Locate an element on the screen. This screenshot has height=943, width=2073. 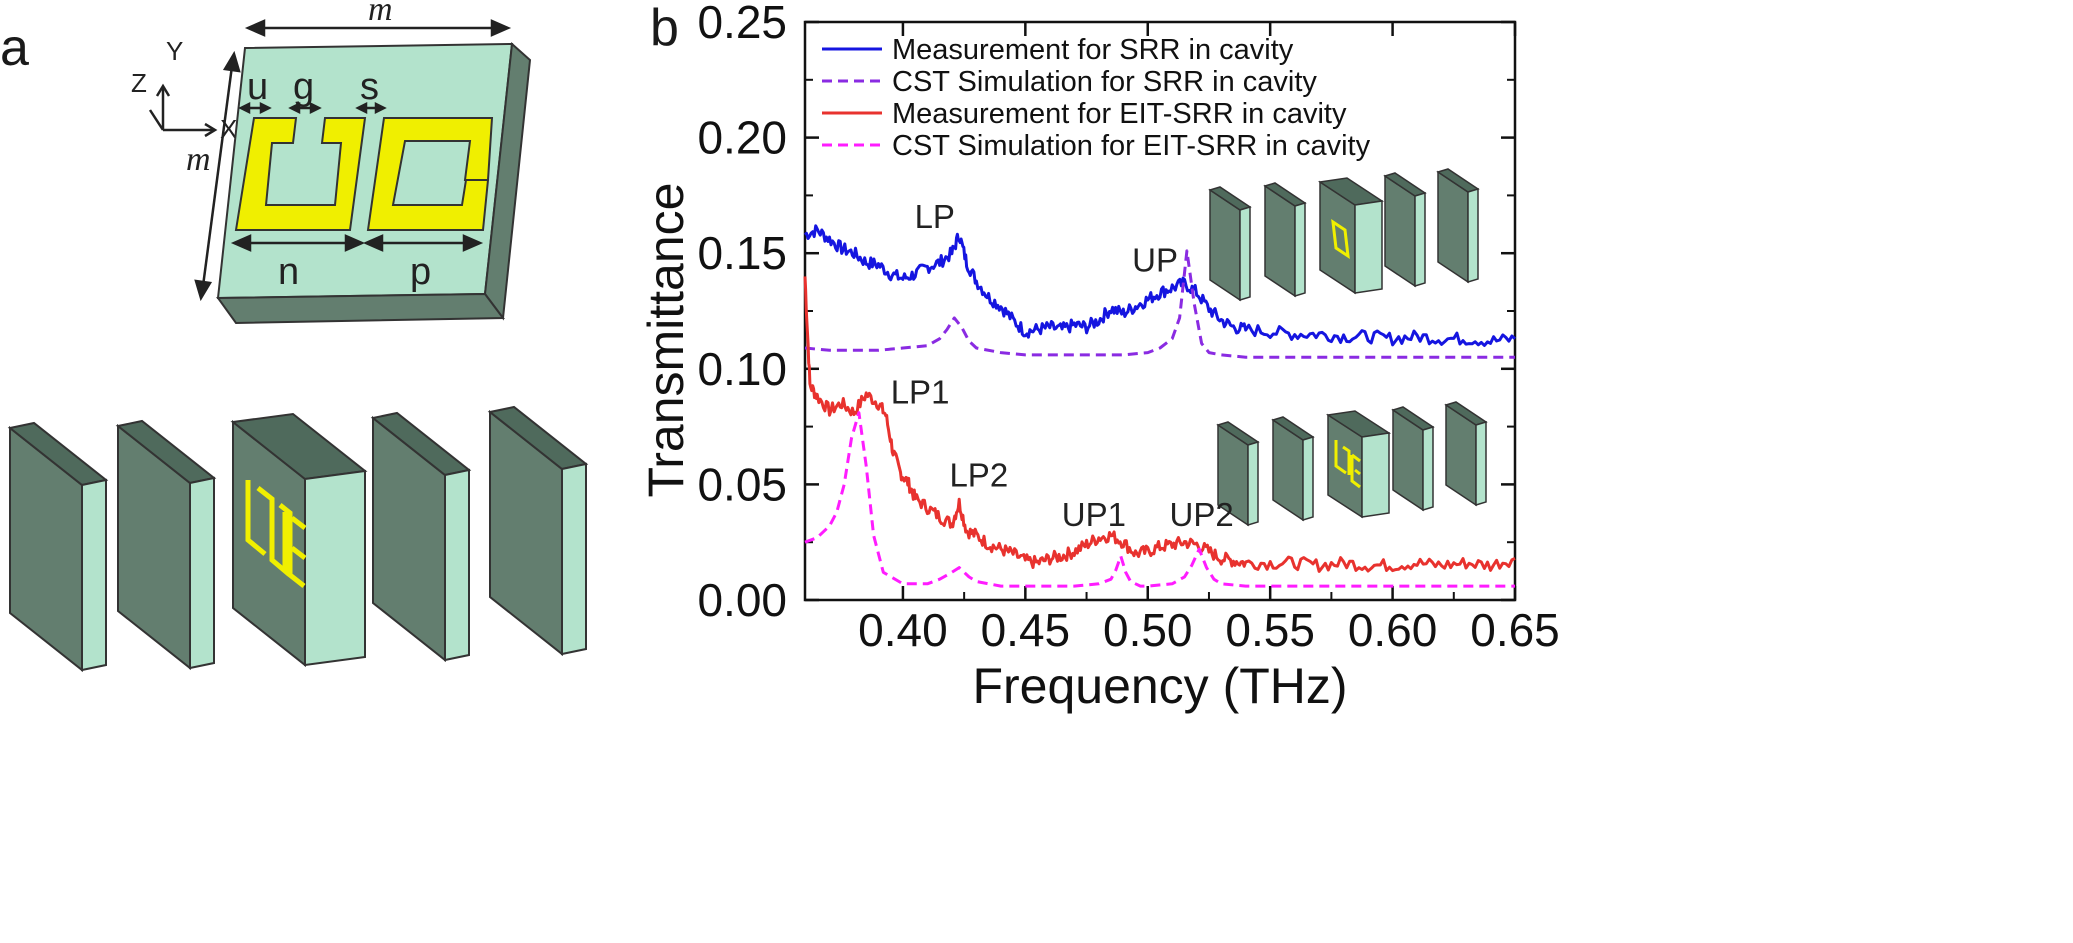
y-tick-label: 0.15 is located at coordinates (742, 253).